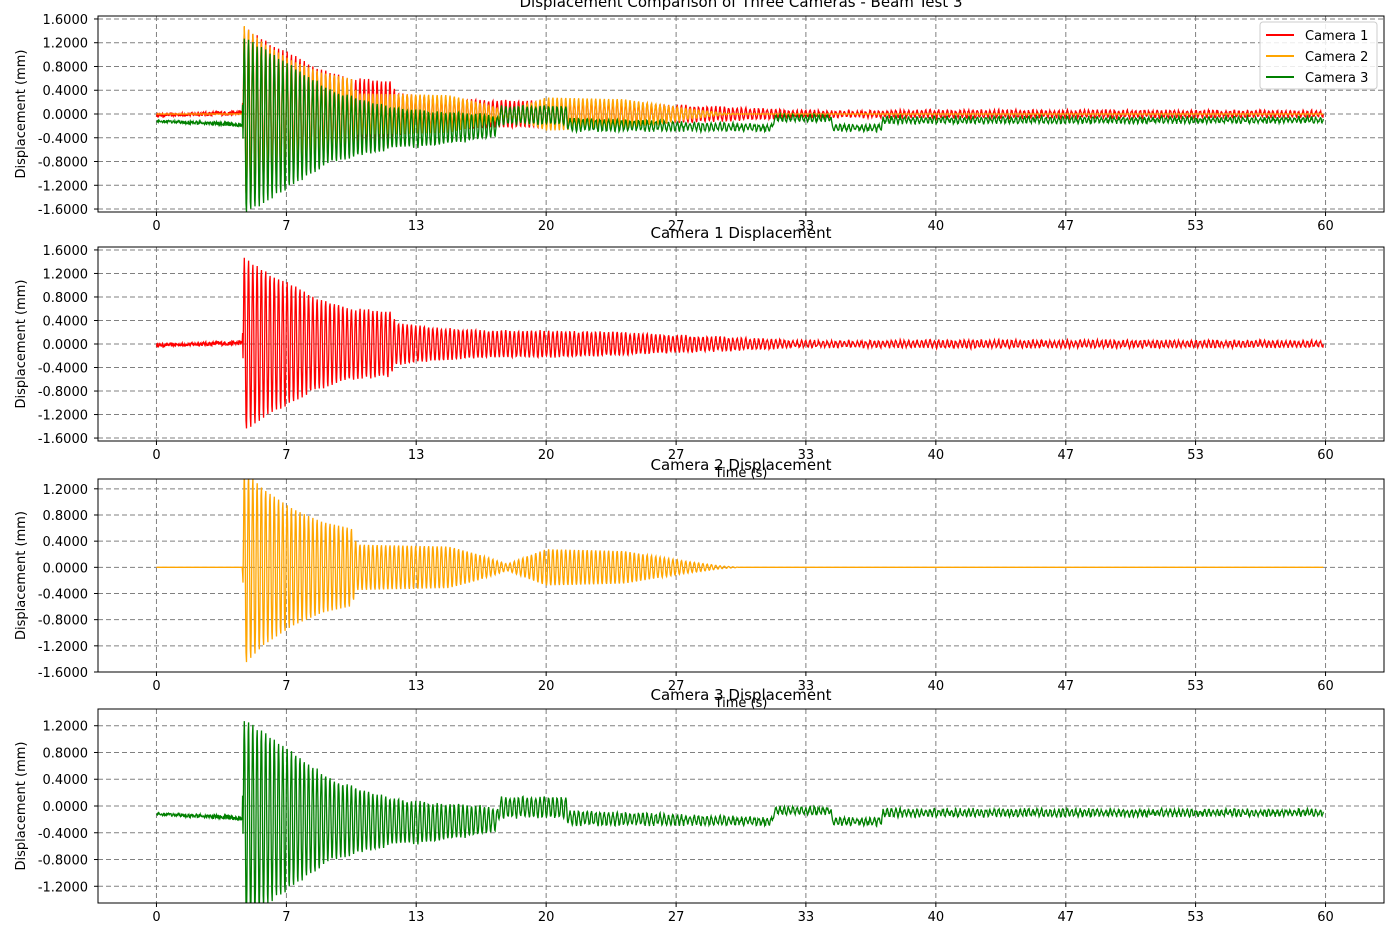  I want to click on legend-label: Camera 3, so click(1336, 78).